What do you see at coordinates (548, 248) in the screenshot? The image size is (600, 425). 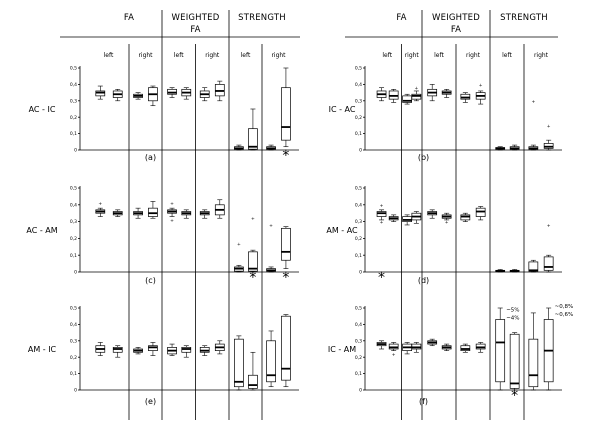 I see `box-12: +` at bounding box center [548, 248].